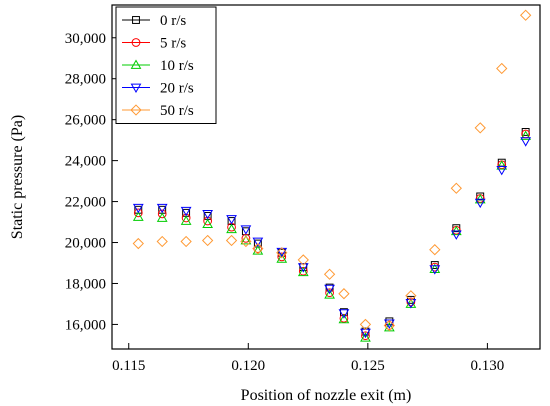  Describe the element at coordinates (128, 366) in the screenshot. I see `x-tick-label: 0.115` at that location.